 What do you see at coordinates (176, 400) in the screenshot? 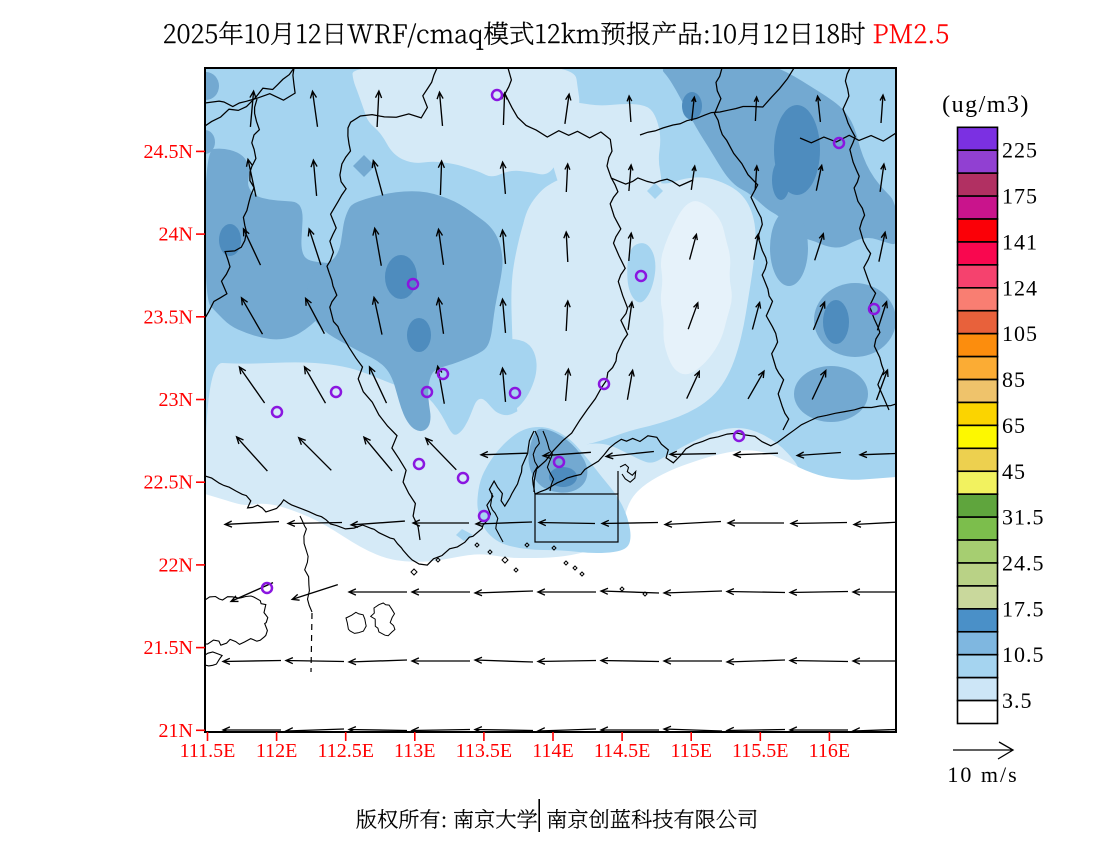
I see `svg-text: 23N` at bounding box center [176, 400].